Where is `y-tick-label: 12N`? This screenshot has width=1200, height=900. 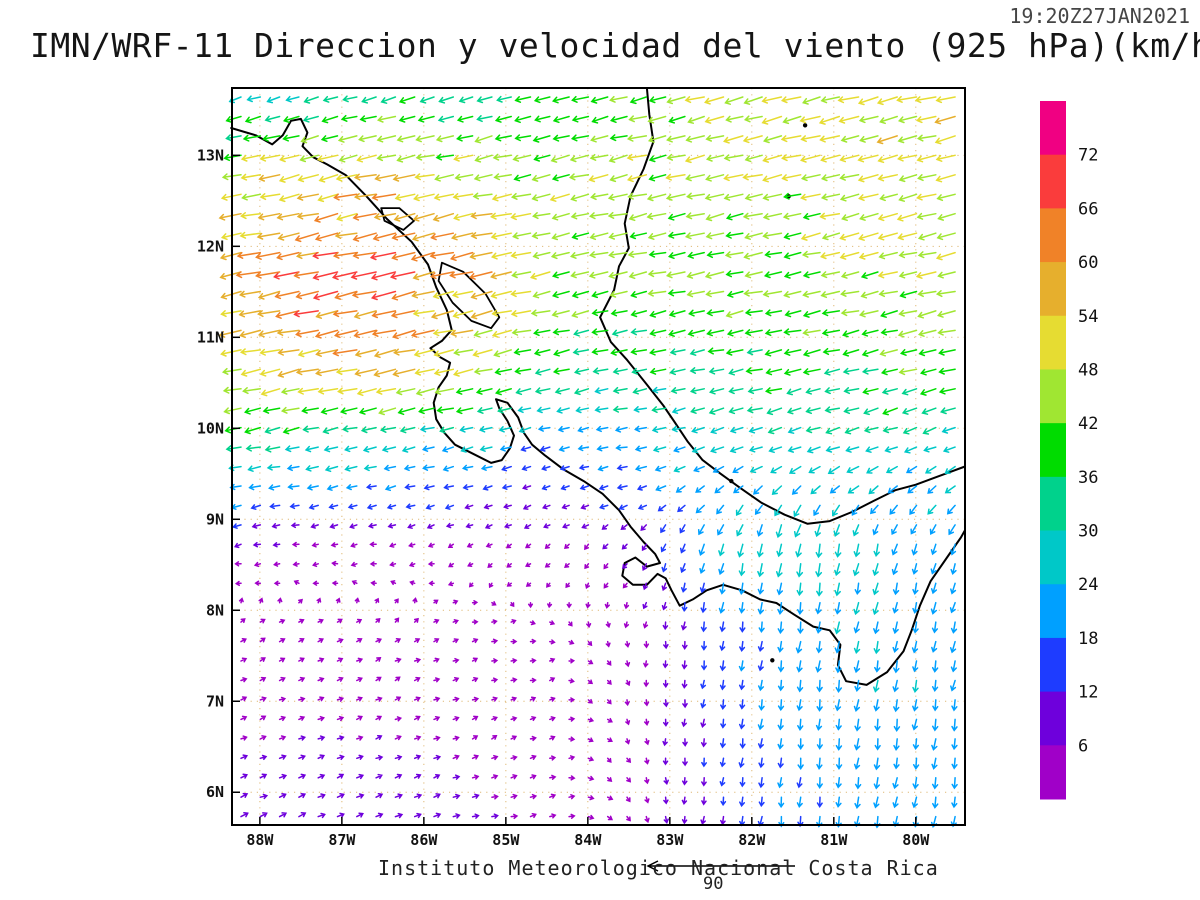
y-tick-label: 12N is located at coordinates (210, 246).